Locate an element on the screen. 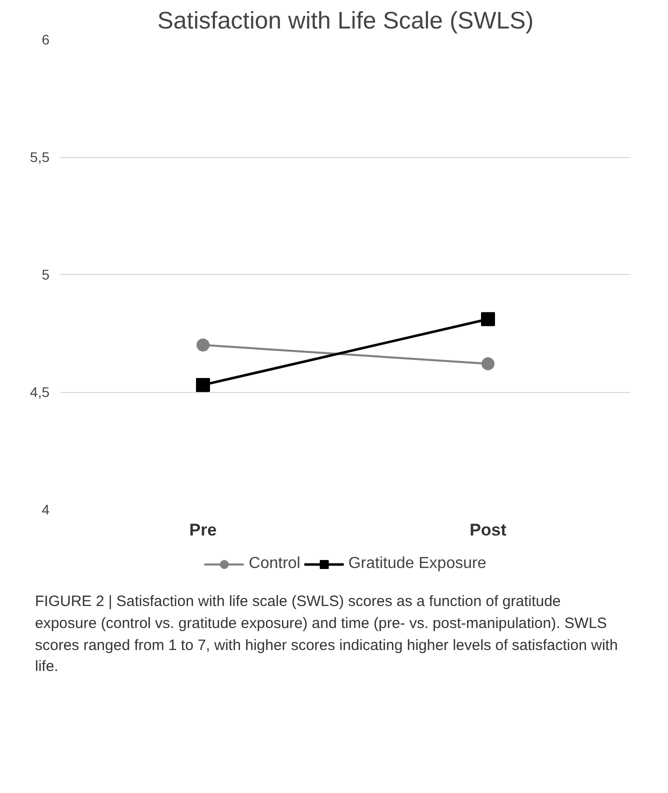 The image size is (668, 793). legend-label: Gratitude Exposure is located at coordinates (417, 564).